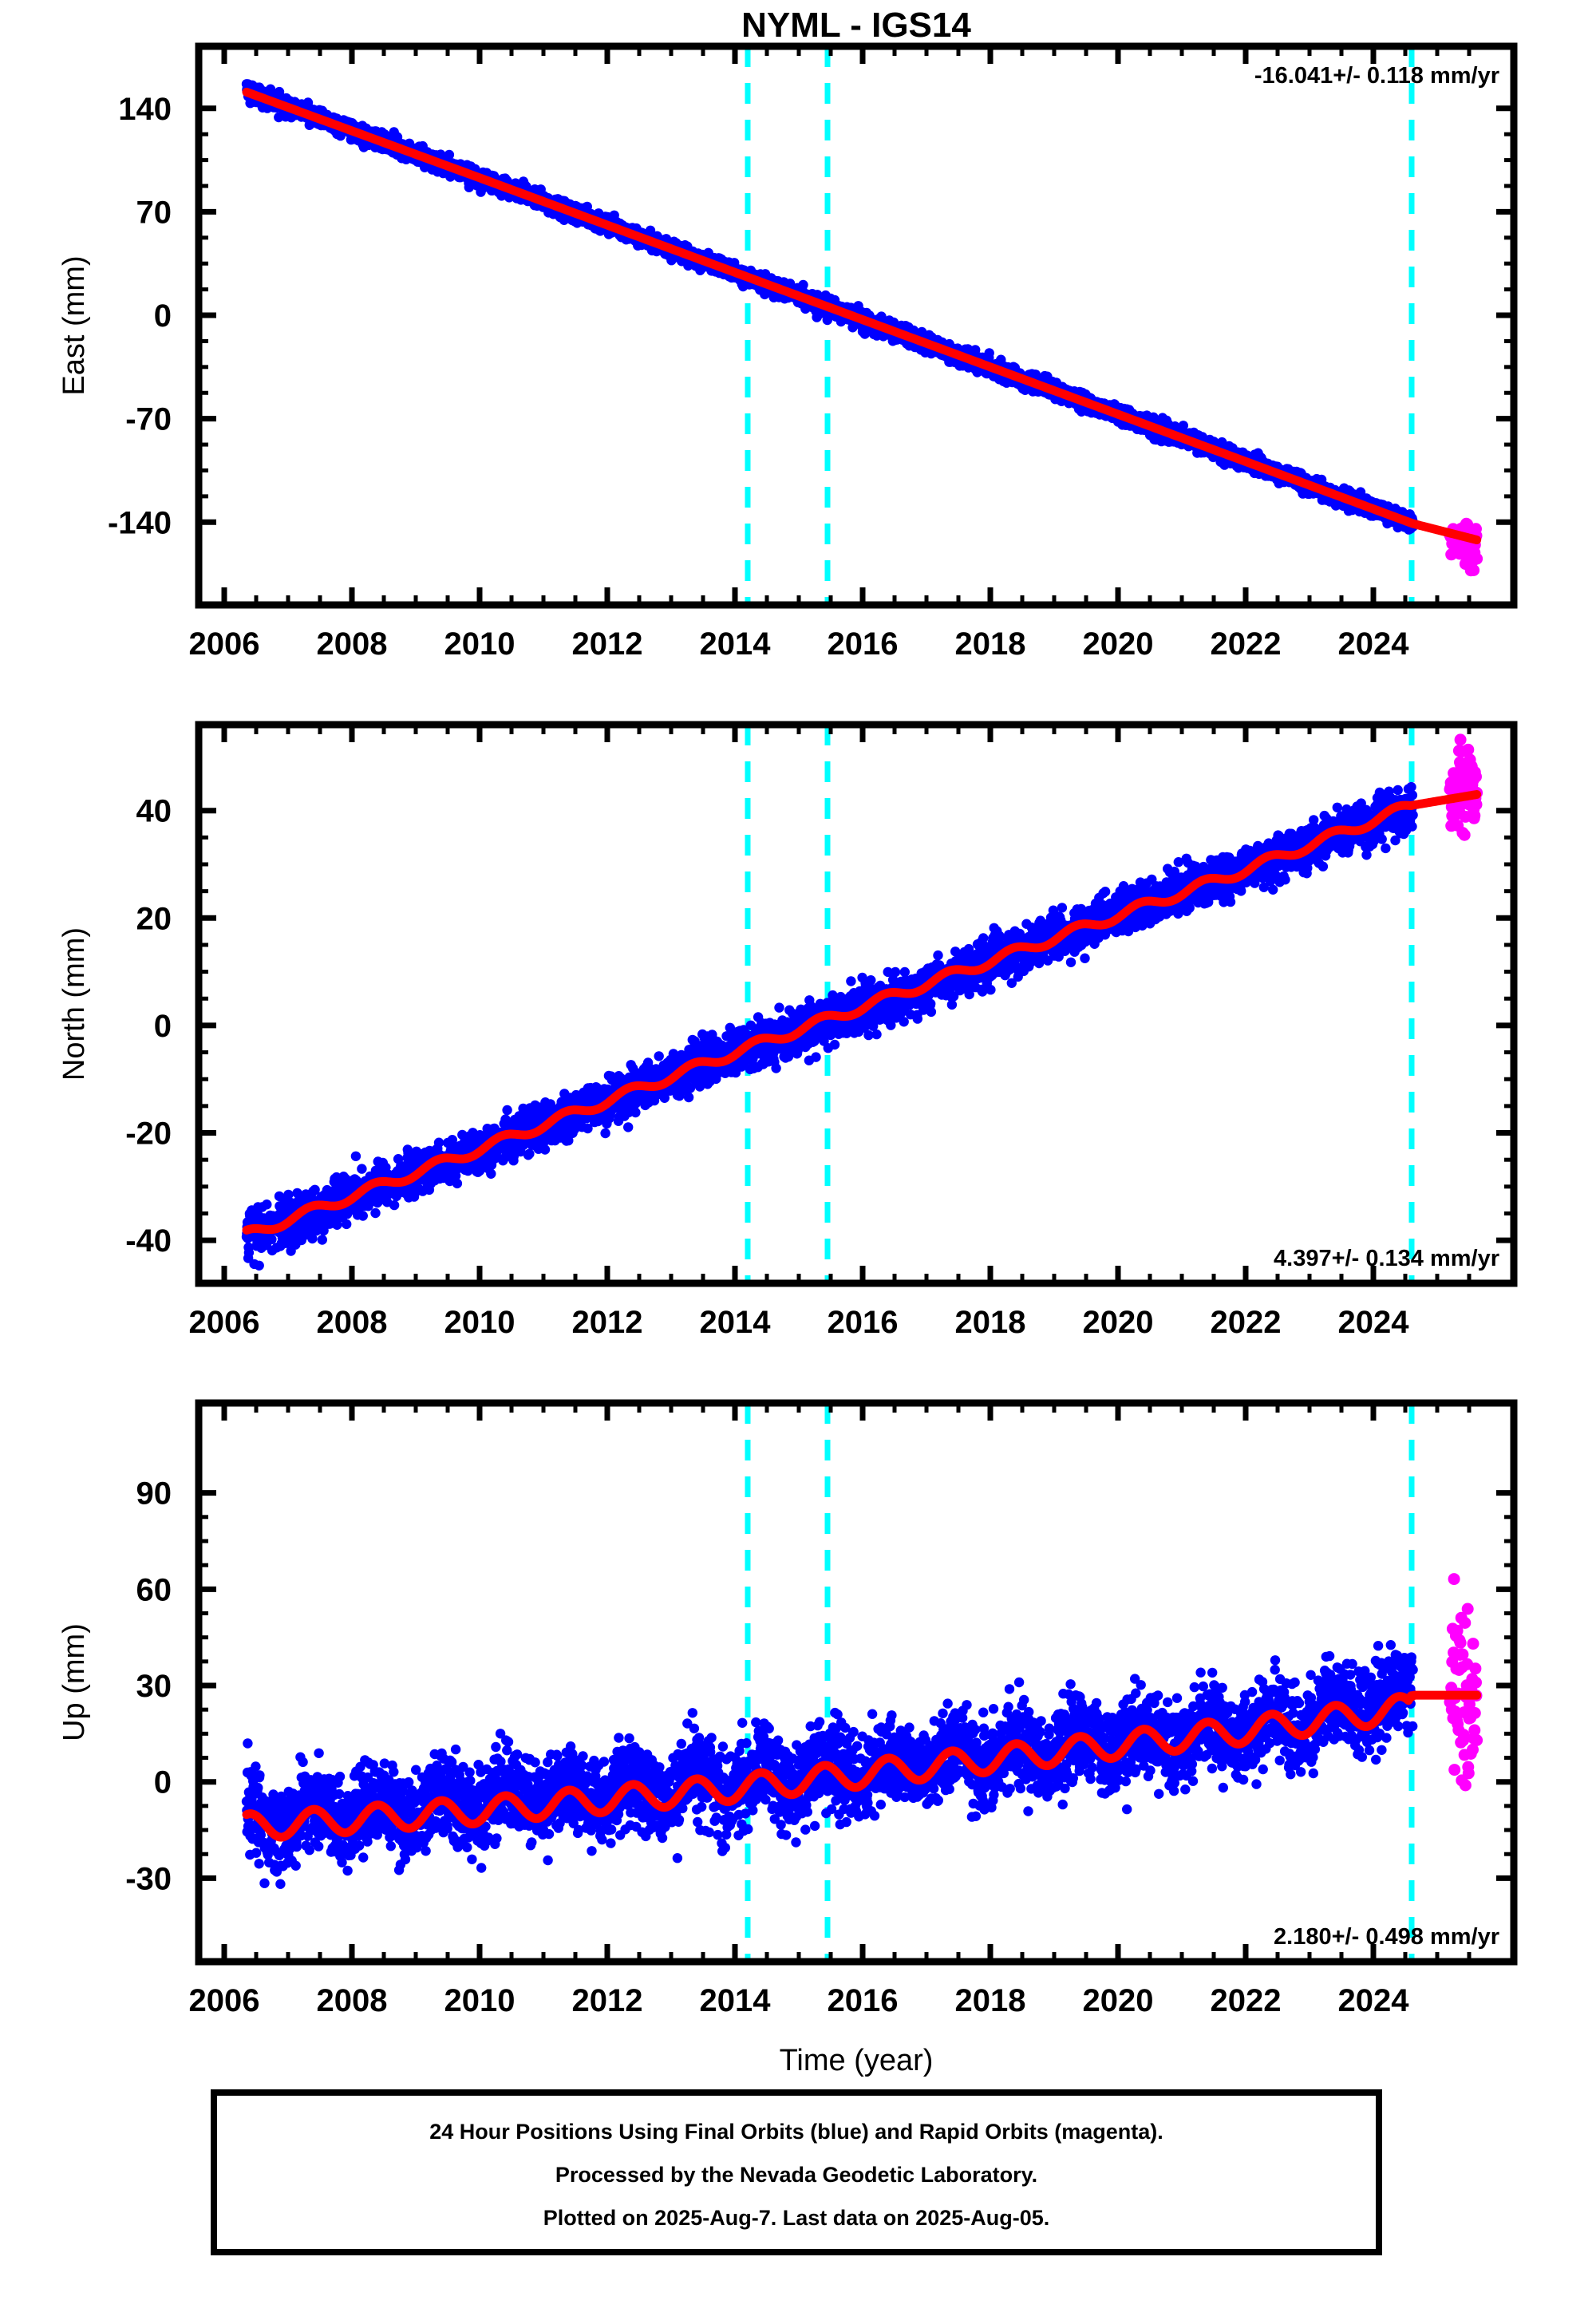 This screenshot has width=1596, height=2316. I want to click on page-title: NYML - IGS14, so click(856, 25).